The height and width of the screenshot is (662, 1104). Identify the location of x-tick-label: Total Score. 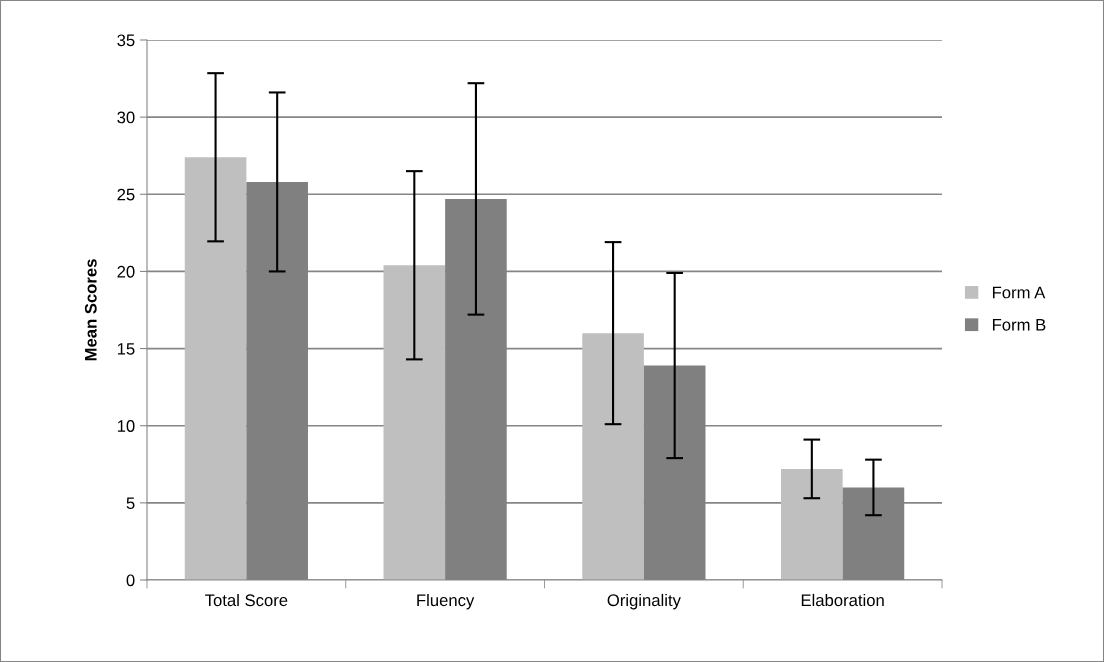
(246, 600).